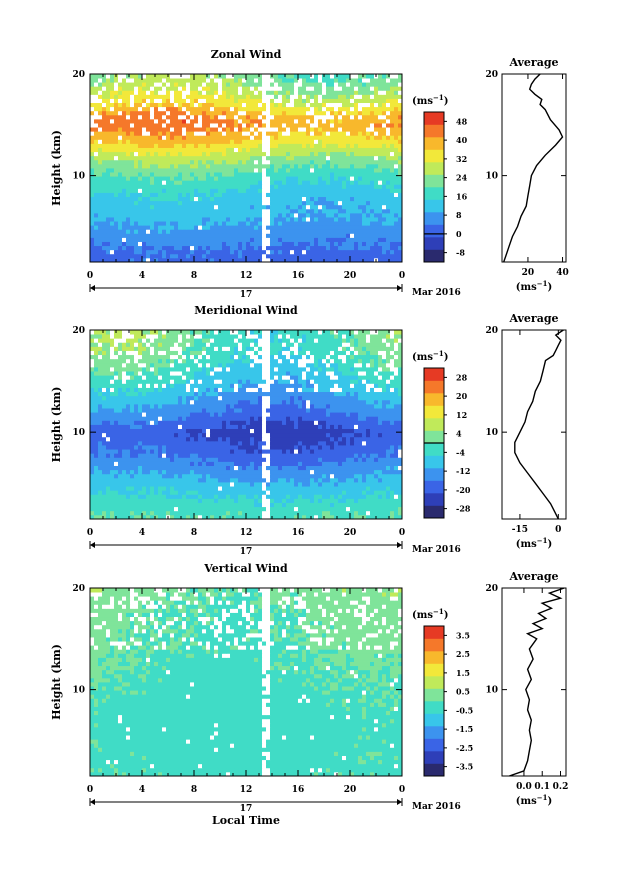 The image size is (621, 873). I want to click on colorbar-tick-label: -12, so click(463, 471).